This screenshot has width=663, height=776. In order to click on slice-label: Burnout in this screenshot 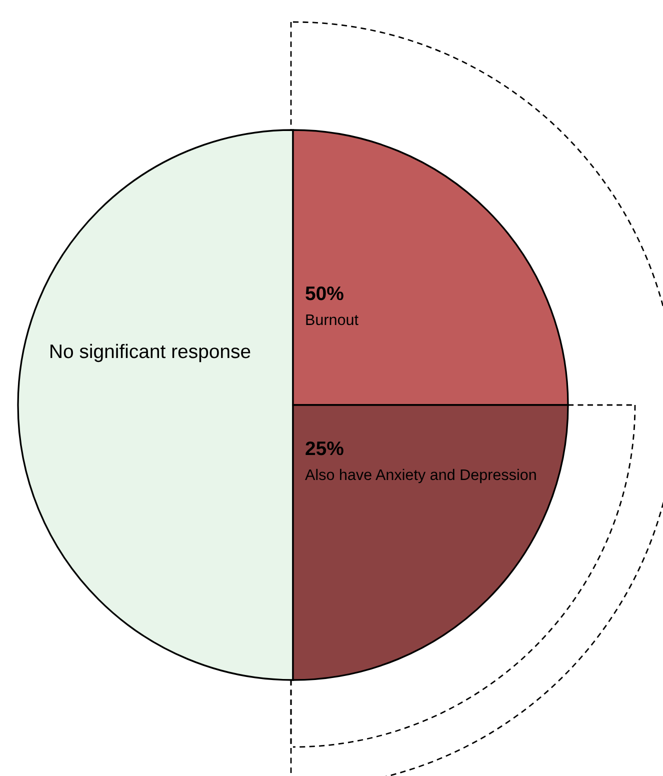, I will do `click(332, 320)`.